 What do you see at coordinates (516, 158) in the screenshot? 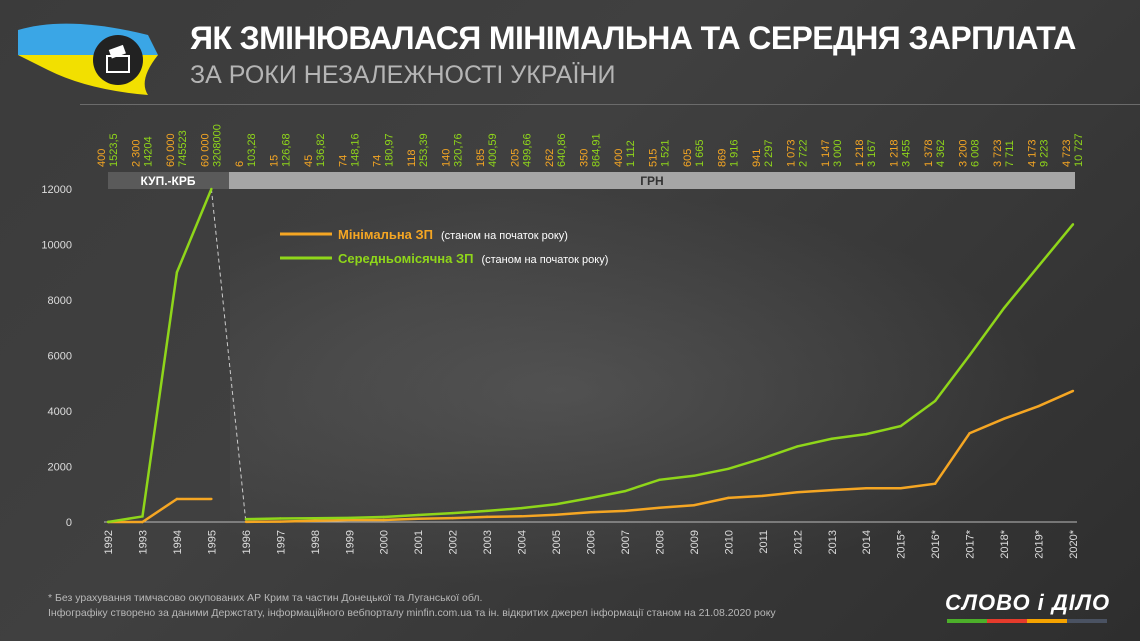
I see `min-wage-label: 205` at bounding box center [516, 158].